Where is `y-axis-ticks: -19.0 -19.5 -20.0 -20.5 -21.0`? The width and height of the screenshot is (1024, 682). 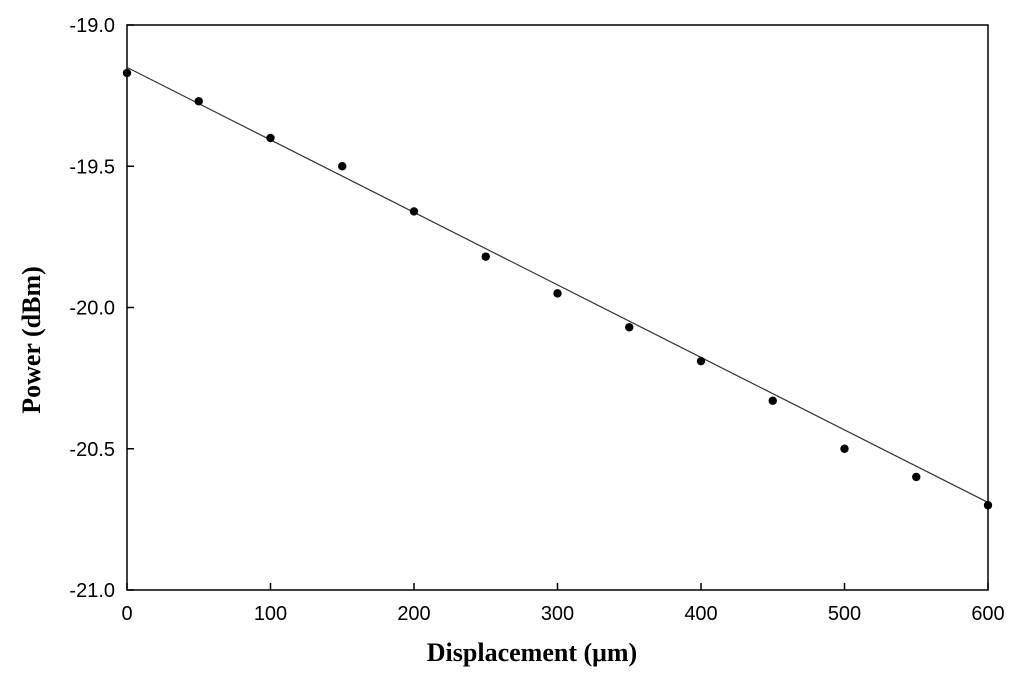
y-axis-ticks: -19.0 -19.5 -20.0 -20.5 -21.0 is located at coordinates (101, 308).